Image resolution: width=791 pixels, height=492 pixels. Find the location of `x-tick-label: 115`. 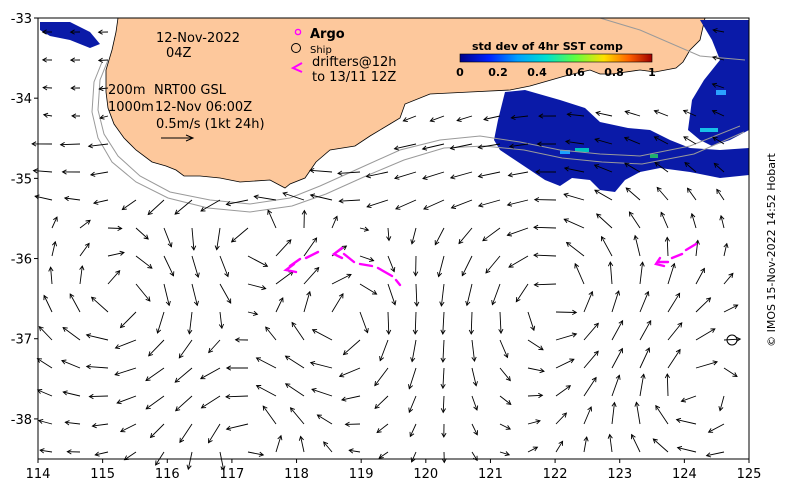

x-tick-label: 115 is located at coordinates (102, 474).